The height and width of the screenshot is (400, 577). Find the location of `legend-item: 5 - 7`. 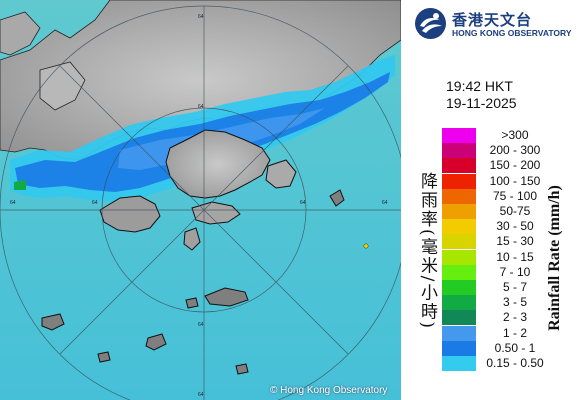

legend-item: 5 - 7 is located at coordinates (507, 287).